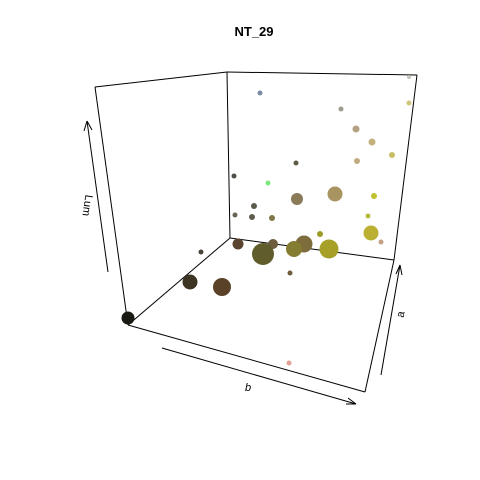  I want to click on axis-label-lum: Lum, so click(87, 205).